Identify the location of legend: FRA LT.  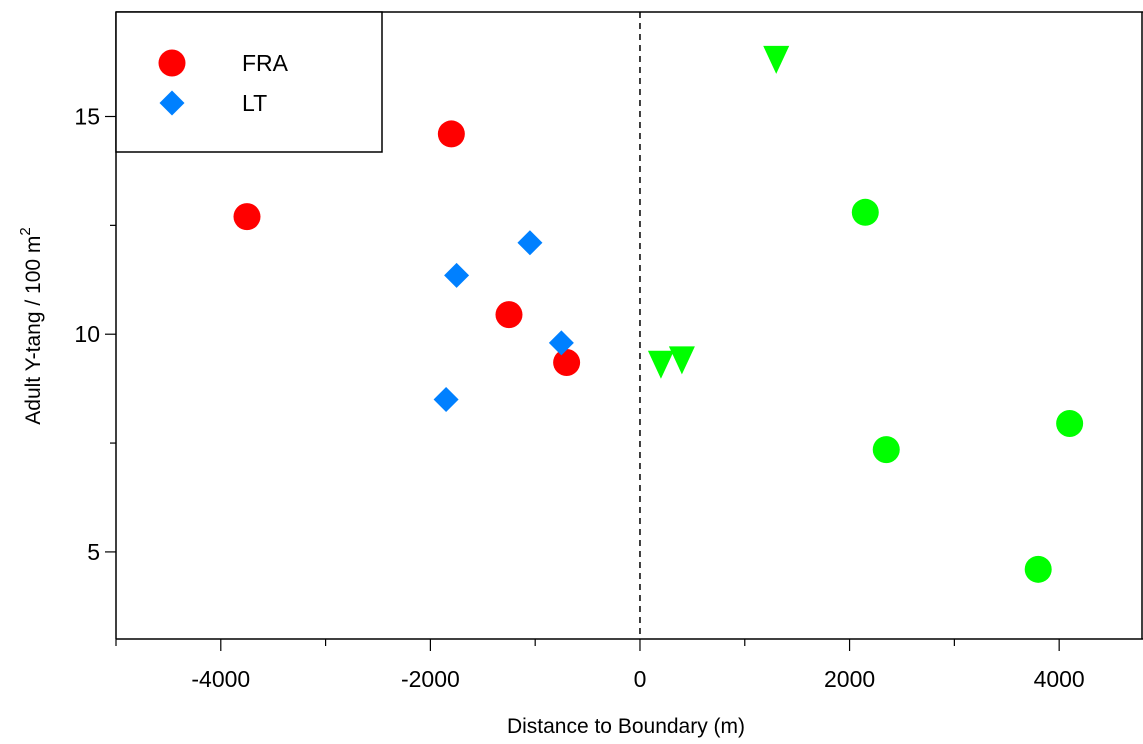
(249, 82).